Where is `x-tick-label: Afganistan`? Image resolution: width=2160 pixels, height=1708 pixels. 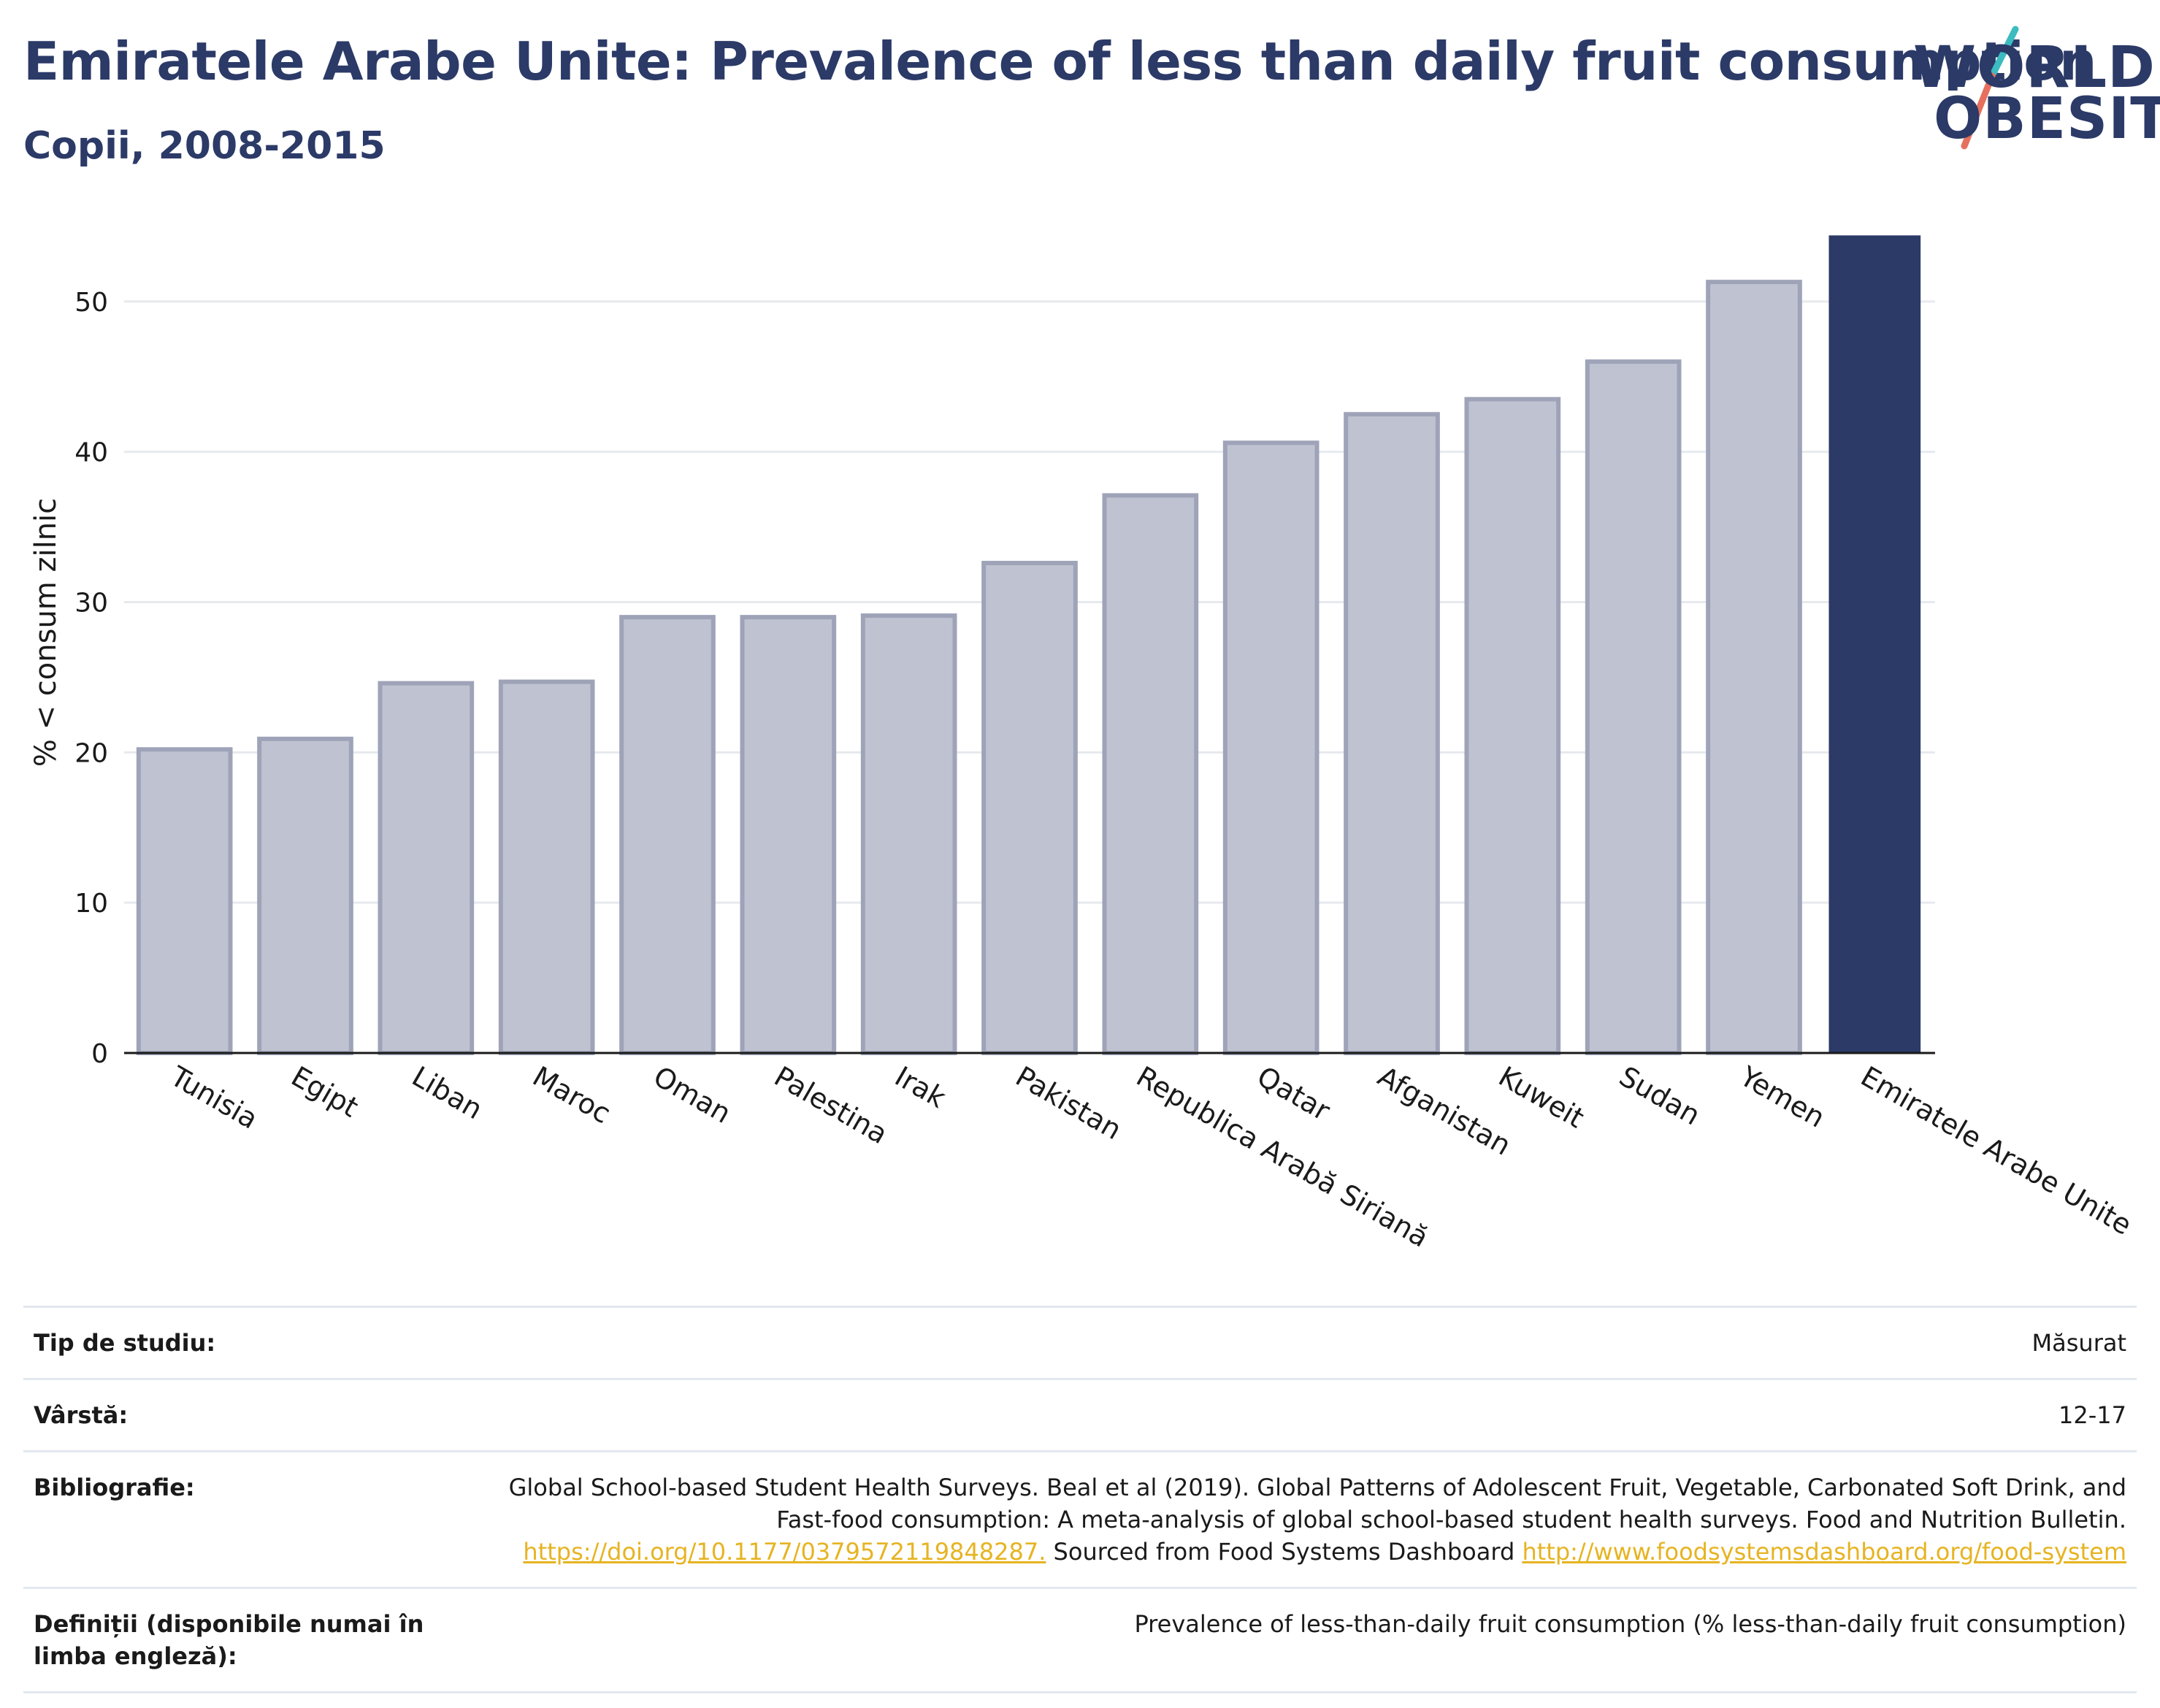
x-tick-label: Afganistan is located at coordinates (1445, 1111).